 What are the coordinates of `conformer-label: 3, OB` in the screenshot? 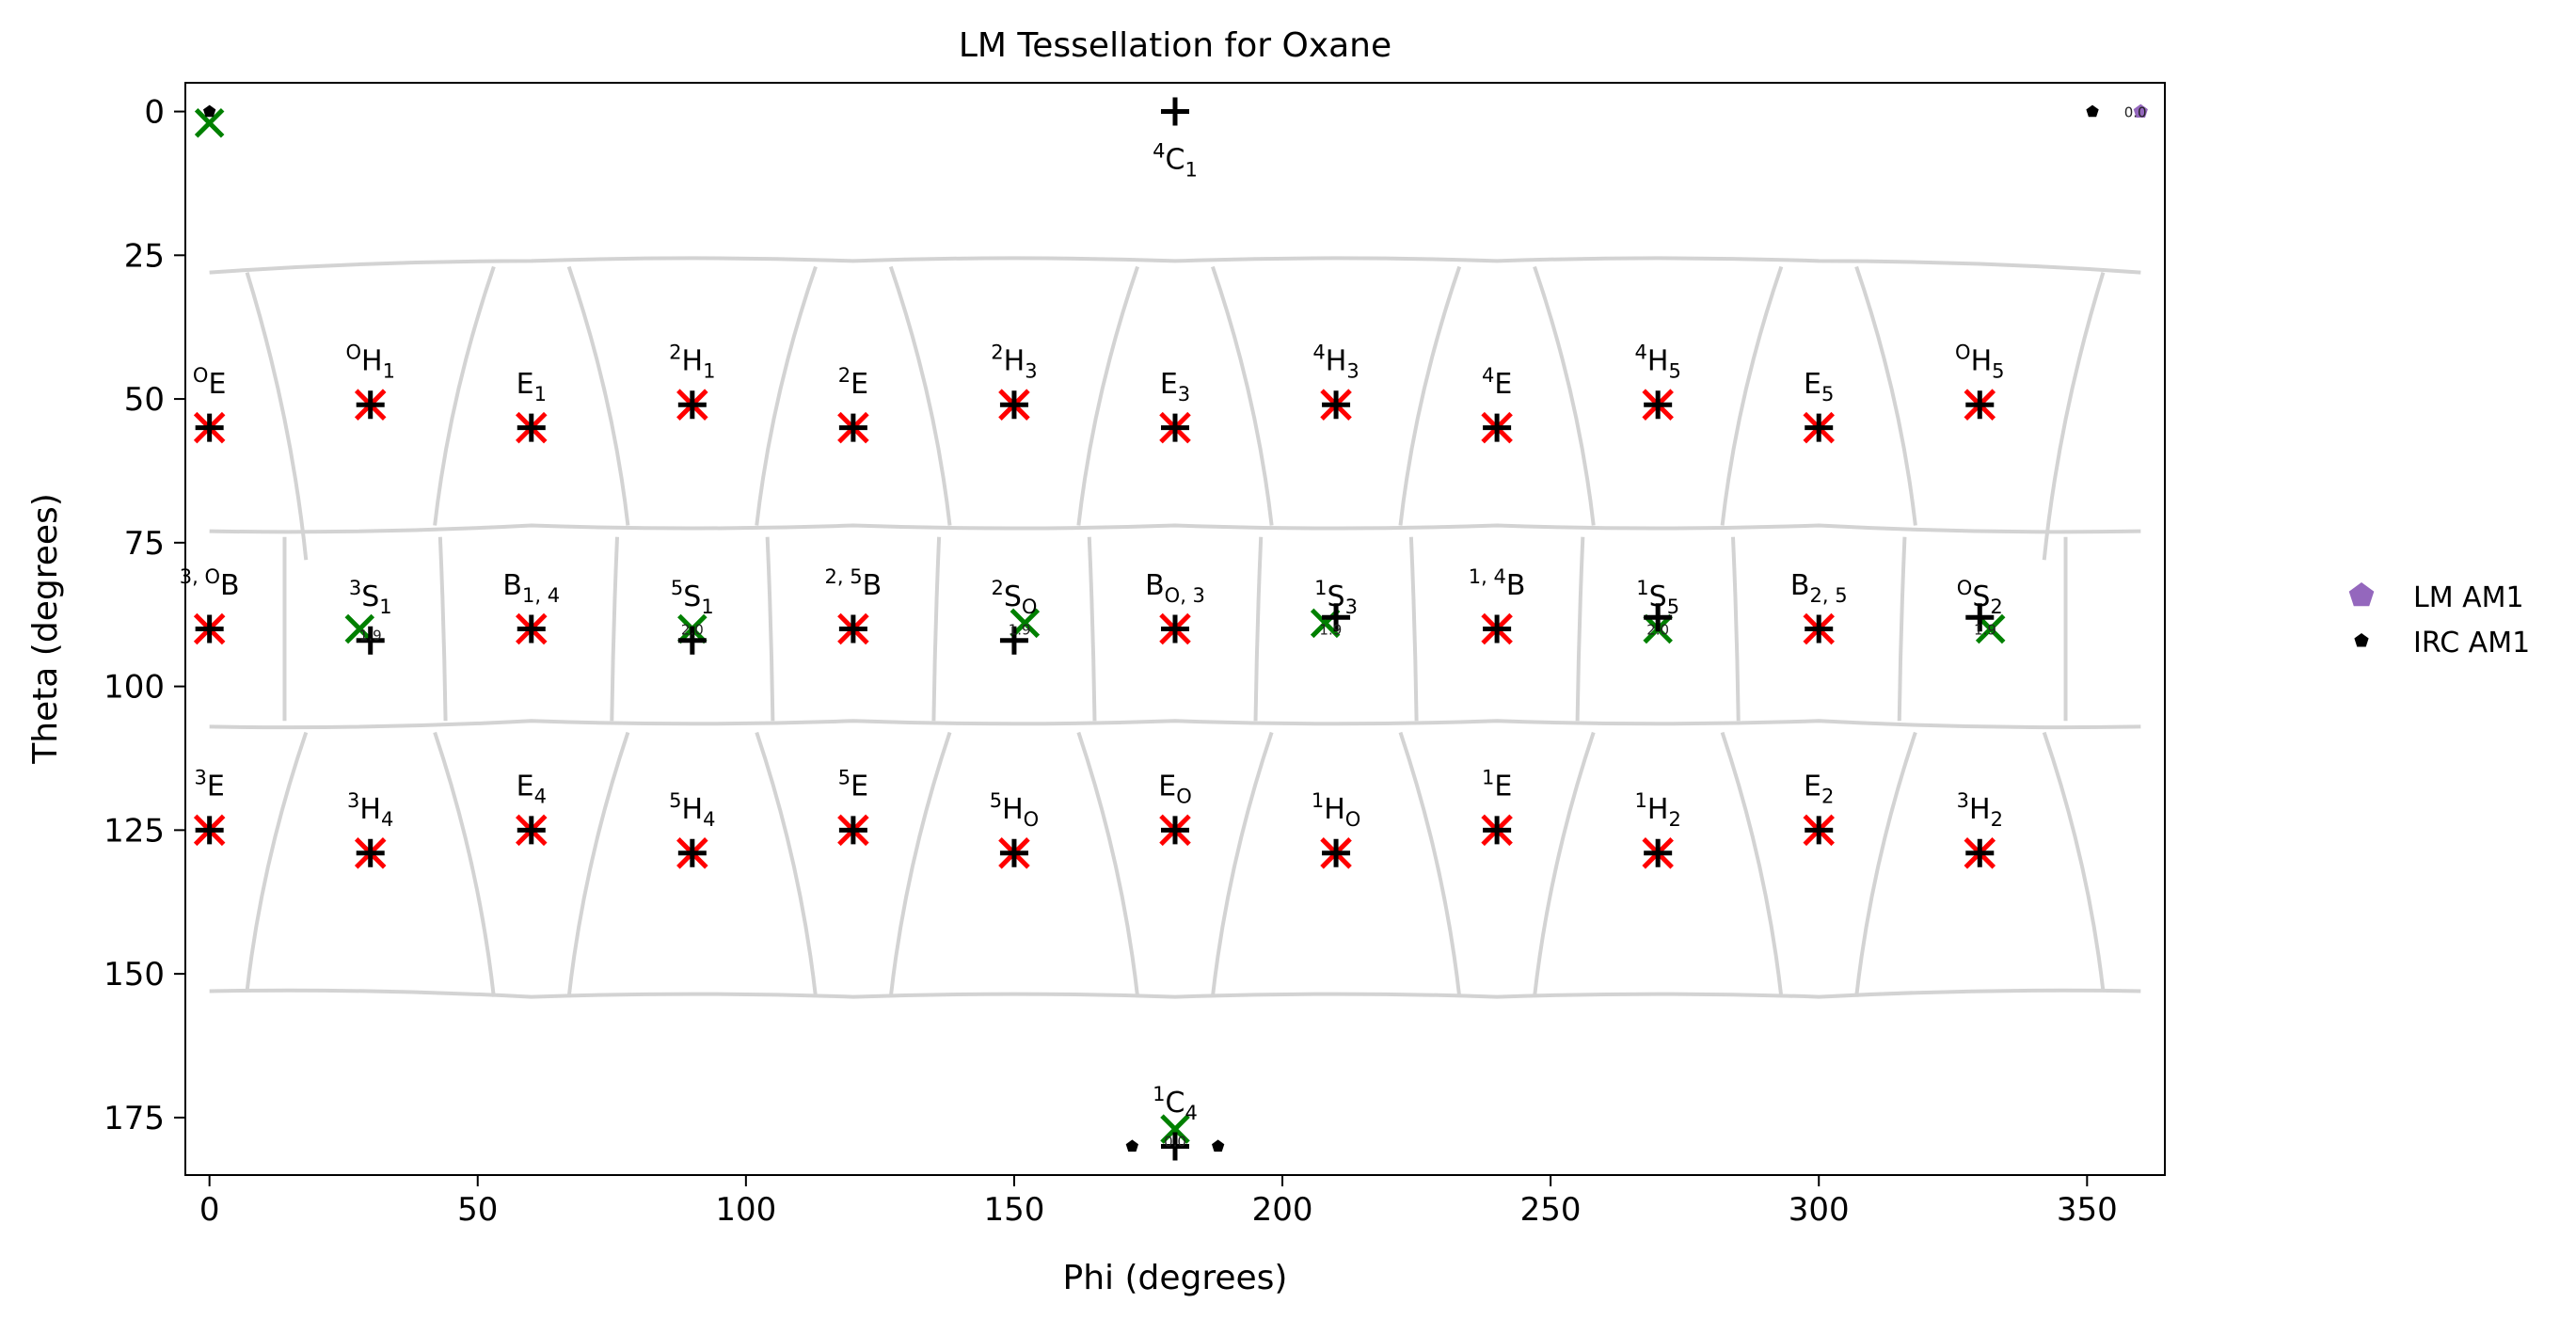 It's located at (210, 583).